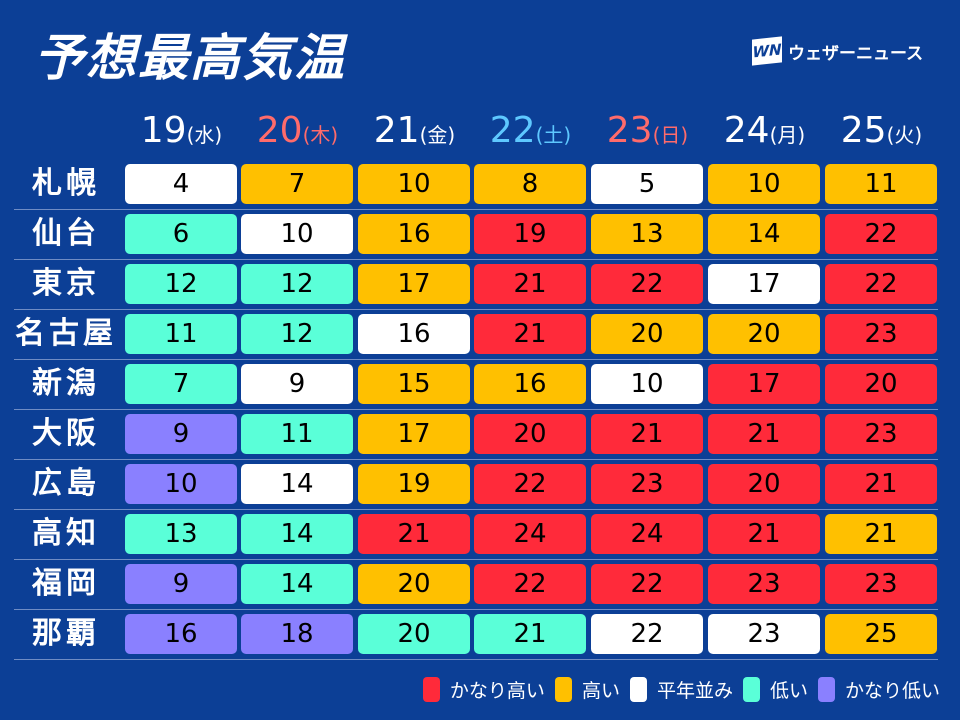 The image size is (960, 720). I want to click on city-label: 那覇, so click(66, 633).